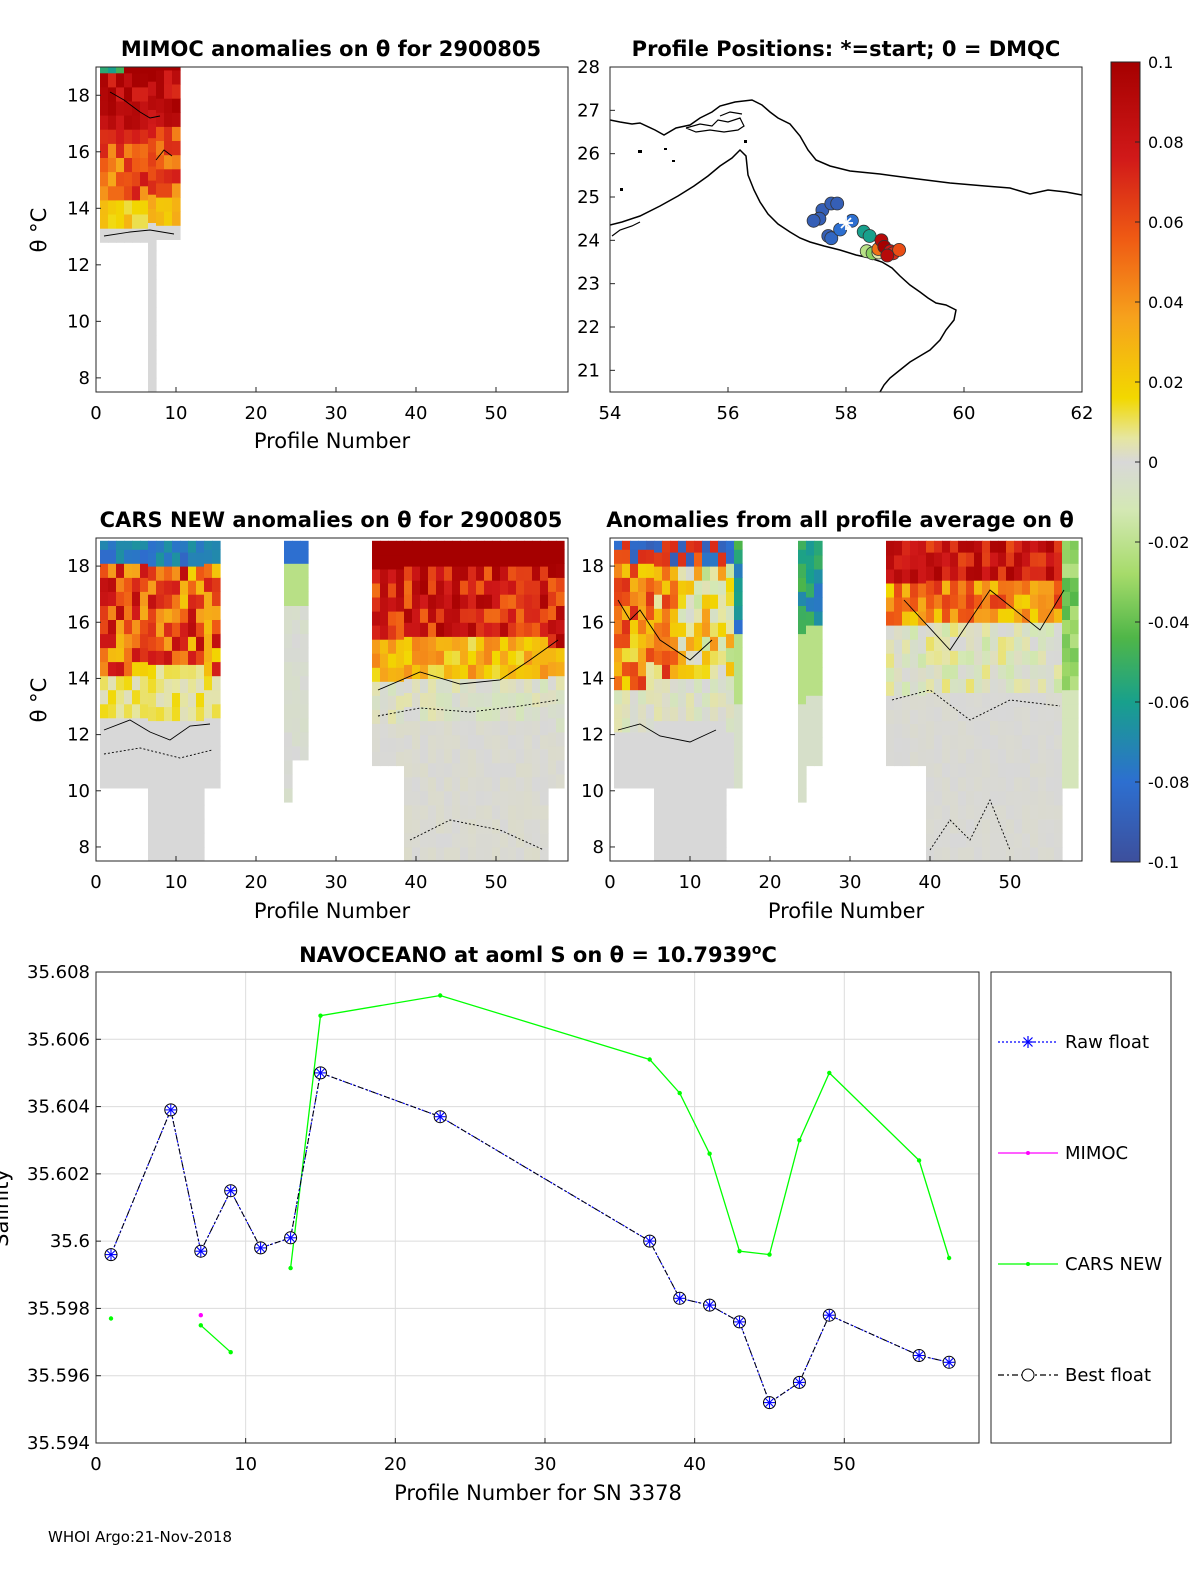 The height and width of the screenshot is (1575, 1200). I want to click on legend-star-icon, so click(1028, 1042).